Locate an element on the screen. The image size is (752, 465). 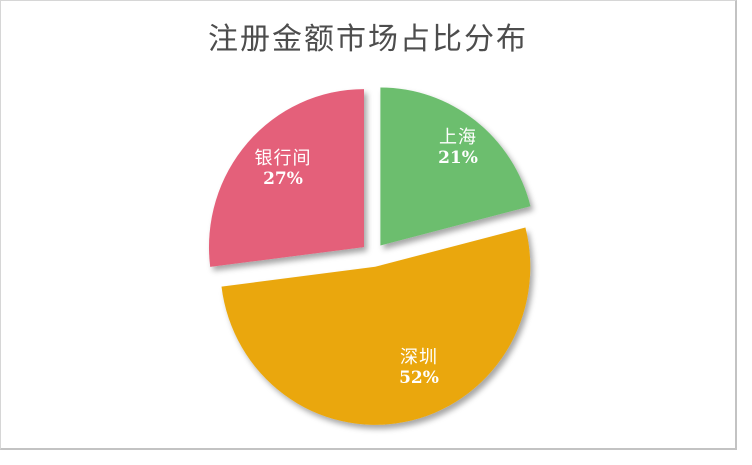
pie-slice-interbank is located at coordinates (286, 178).